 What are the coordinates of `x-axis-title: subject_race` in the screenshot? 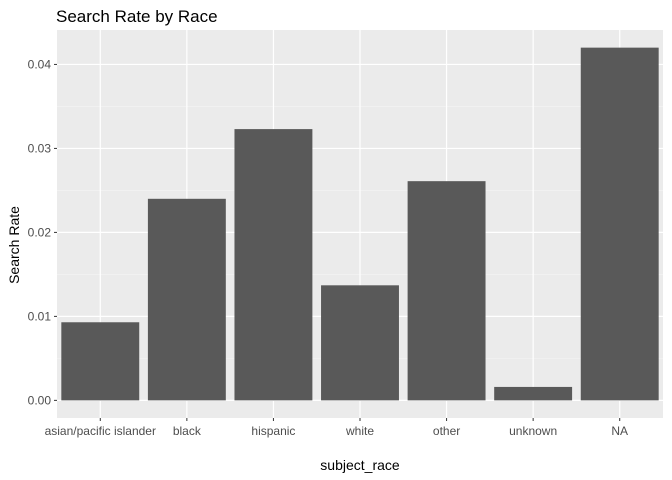 It's located at (360, 465).